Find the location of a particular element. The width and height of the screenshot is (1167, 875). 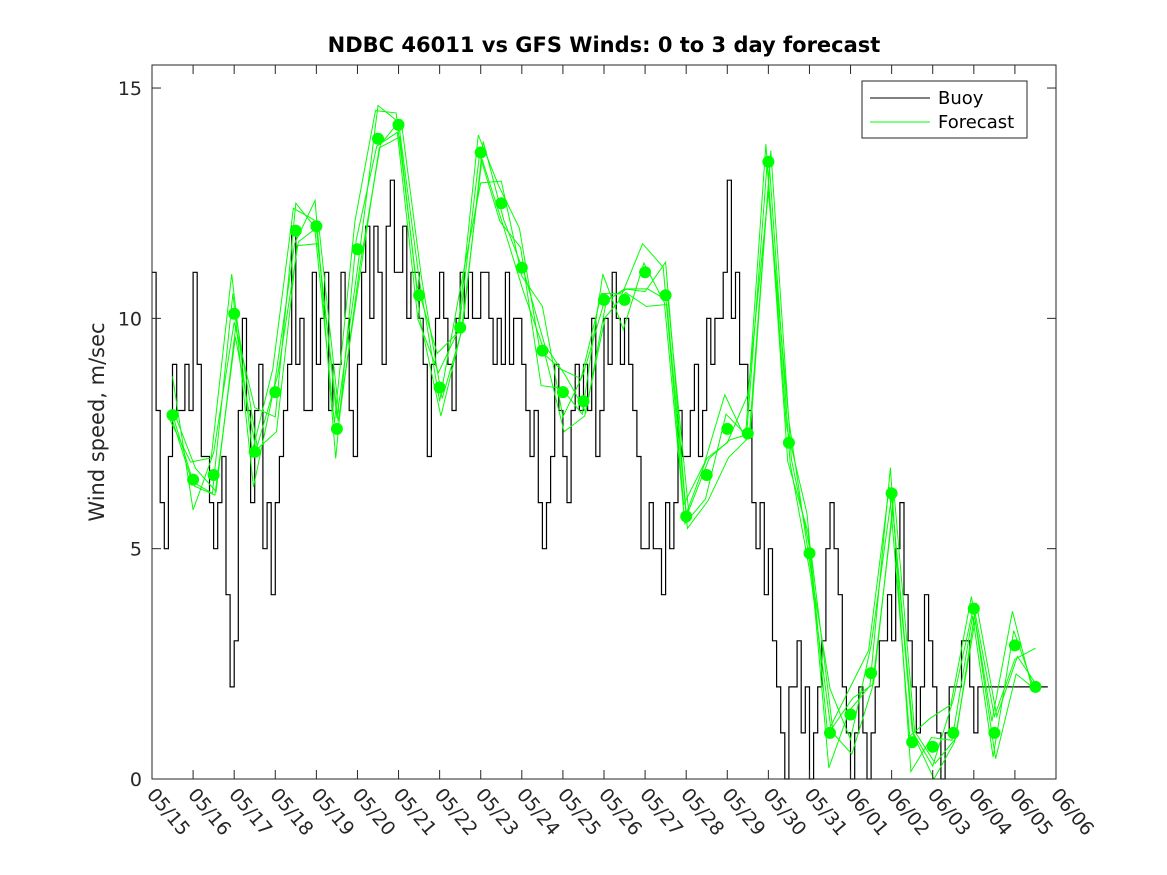

legend-box is located at coordinates (944, 109).